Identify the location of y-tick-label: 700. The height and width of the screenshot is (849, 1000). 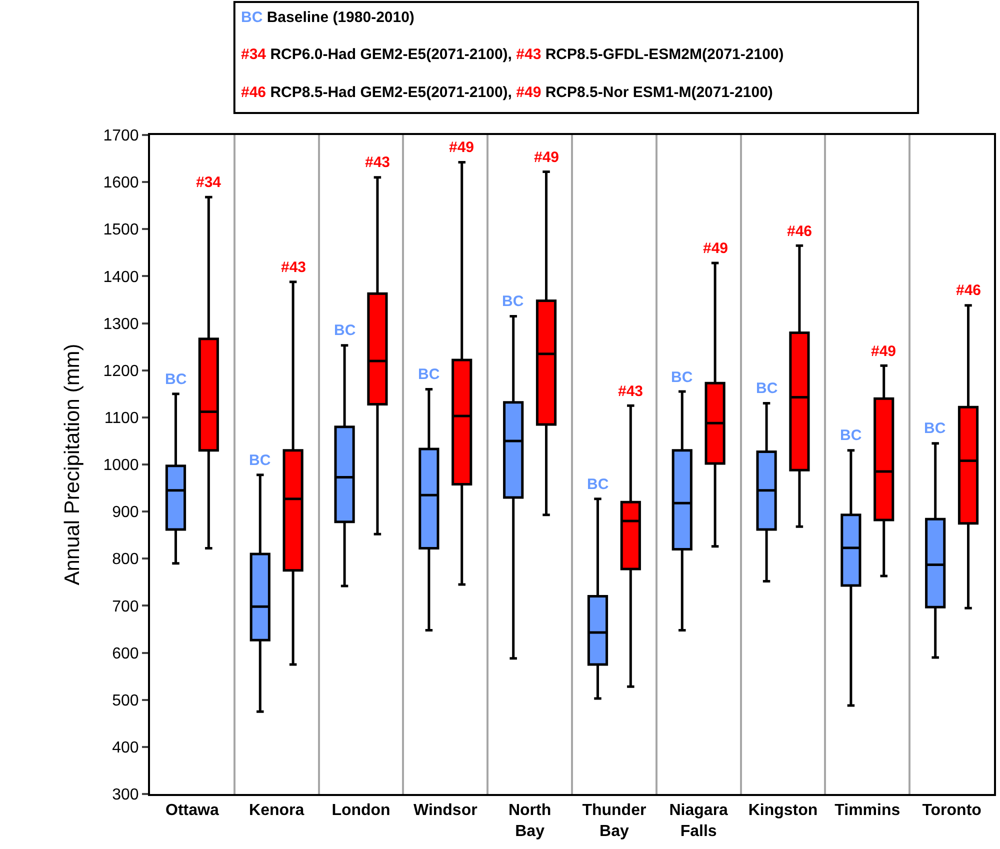
(125, 607).